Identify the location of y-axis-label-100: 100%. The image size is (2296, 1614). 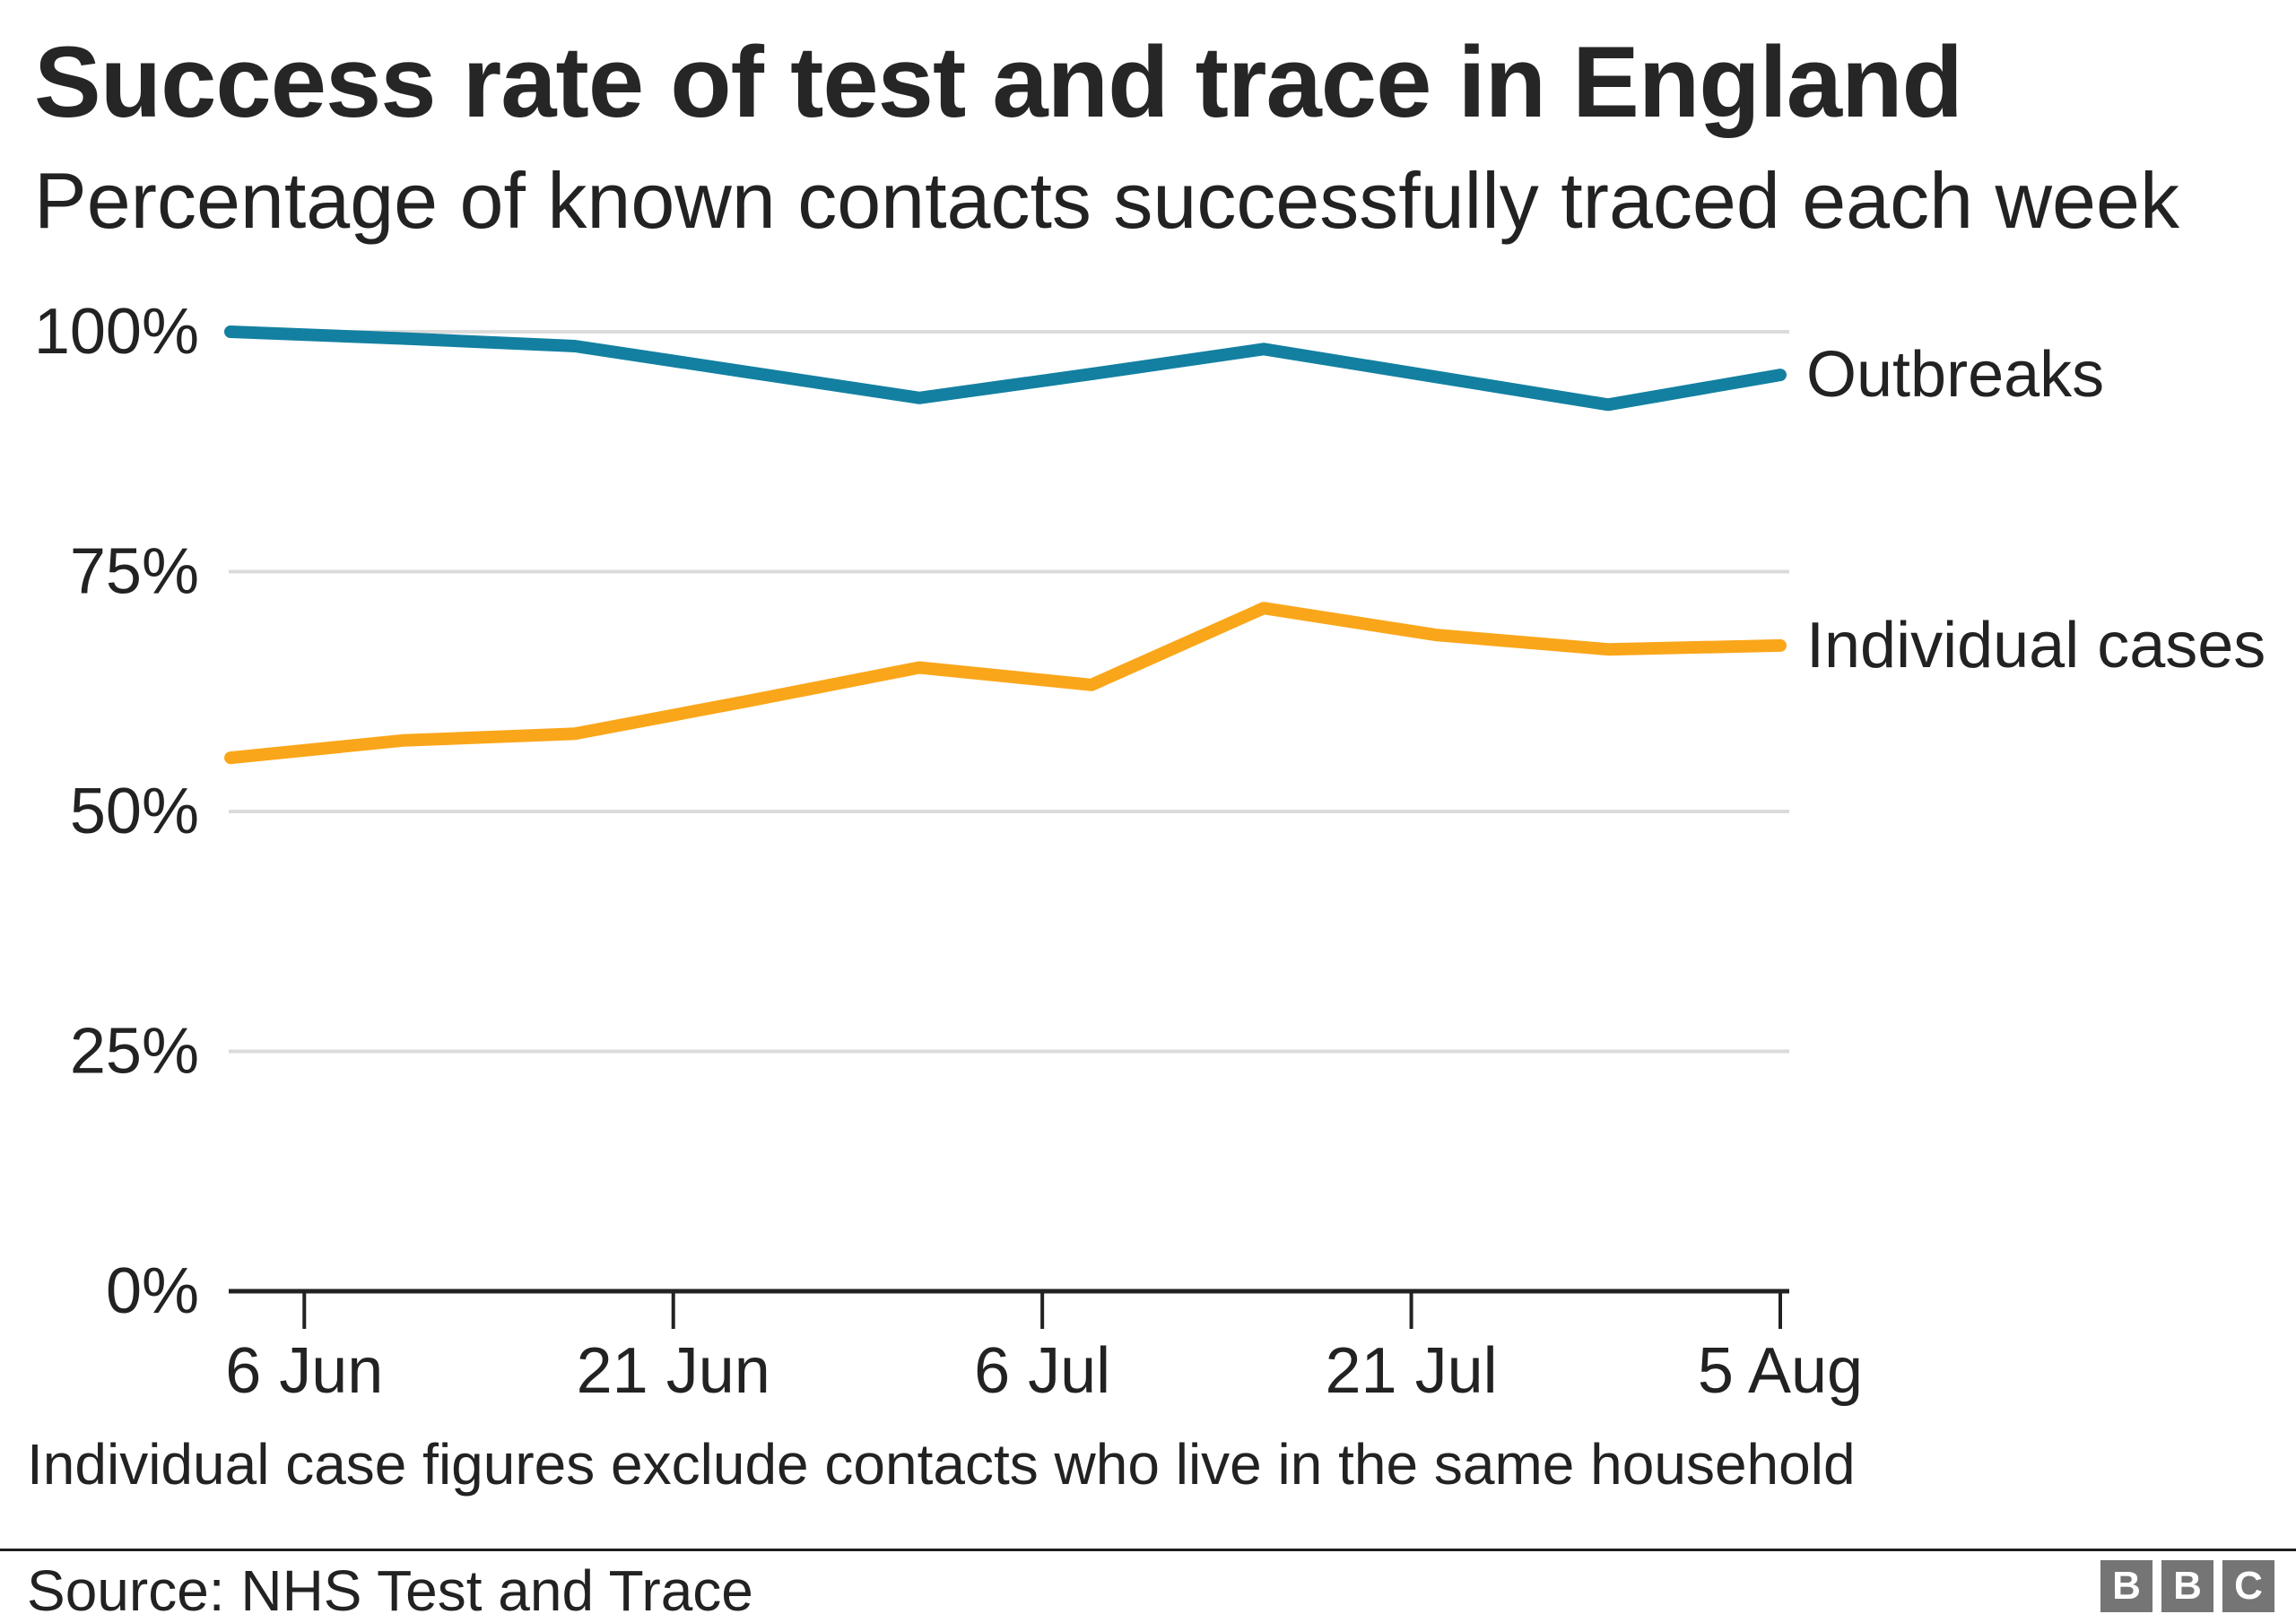
(116, 332).